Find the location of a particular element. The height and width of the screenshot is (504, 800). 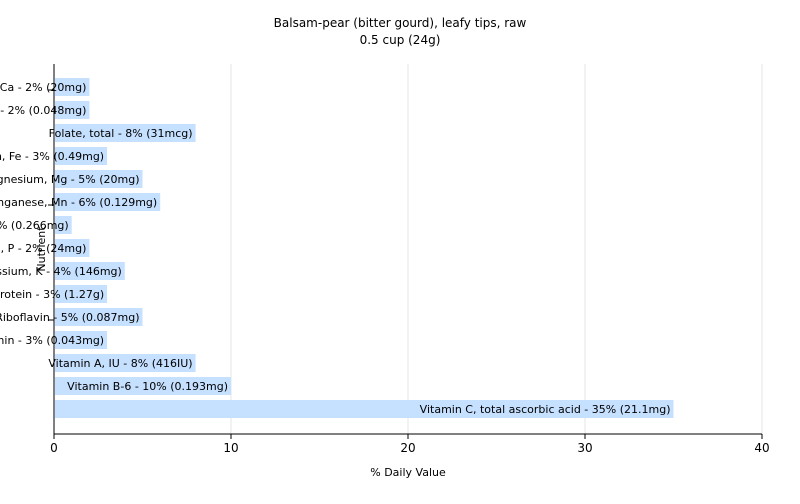

x-tick-label: 20 is located at coordinates (407, 448).